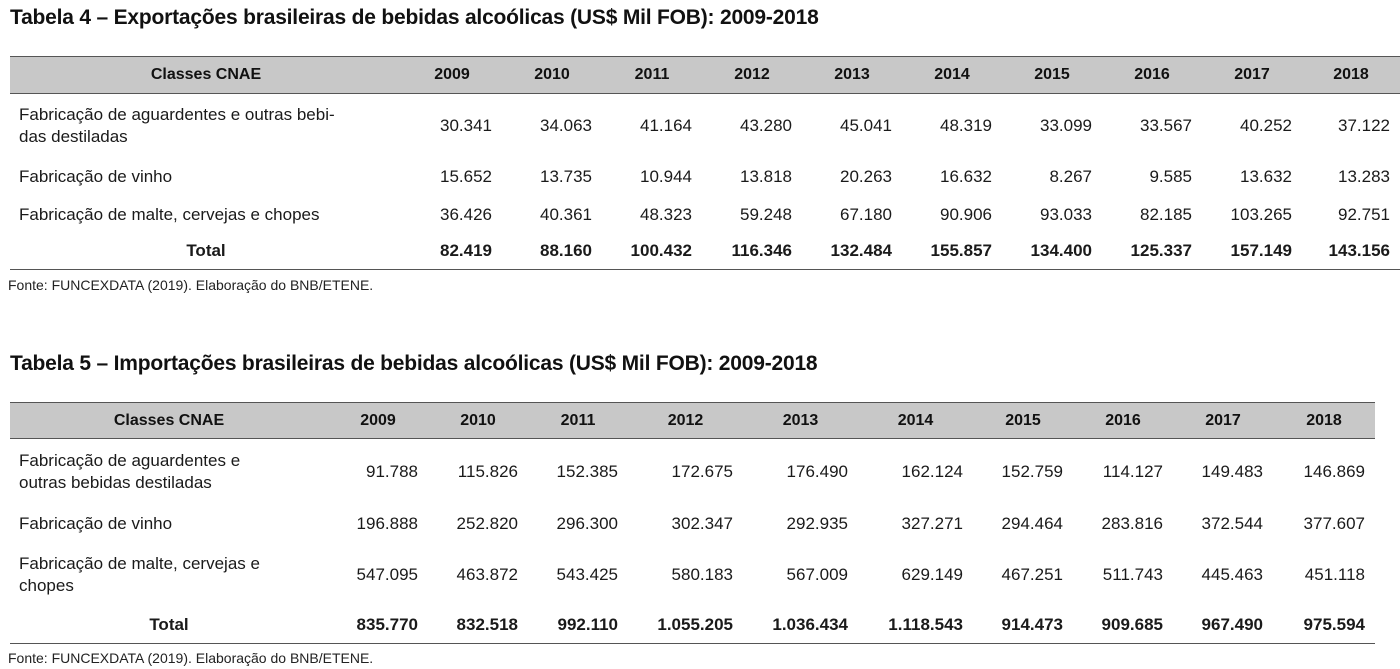  What do you see at coordinates (487, 472) in the screenshot?
I see `table-cell: 115.826` at bounding box center [487, 472].